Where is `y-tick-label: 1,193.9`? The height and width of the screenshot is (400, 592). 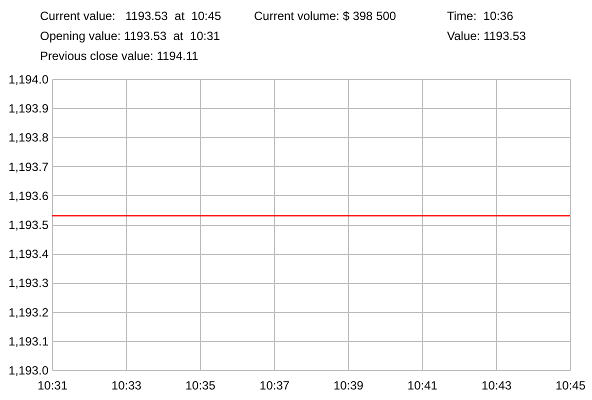 y-tick-label: 1,193.9 is located at coordinates (28, 109).